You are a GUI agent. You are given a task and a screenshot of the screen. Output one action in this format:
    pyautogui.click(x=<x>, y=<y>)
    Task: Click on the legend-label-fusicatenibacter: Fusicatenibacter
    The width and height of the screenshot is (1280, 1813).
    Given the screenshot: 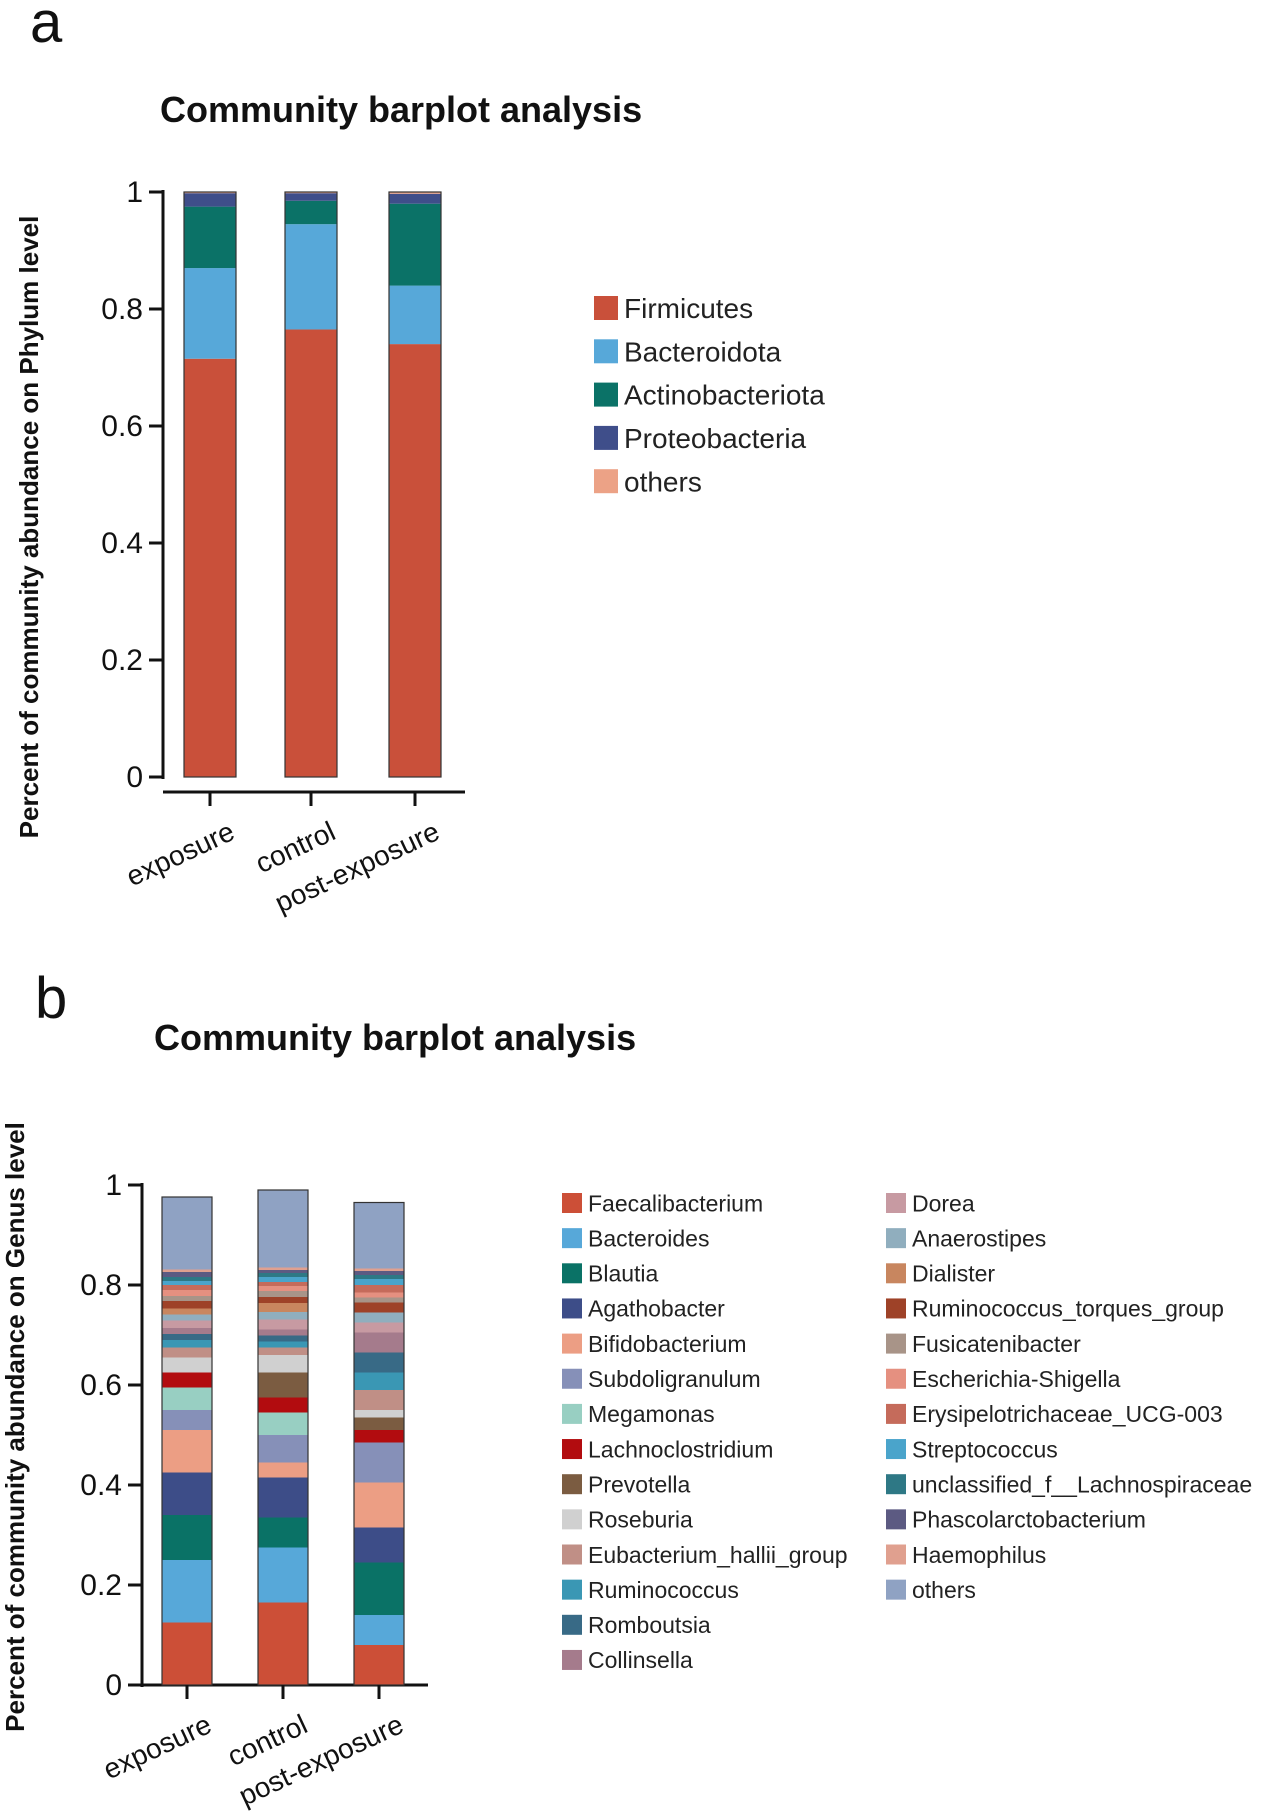 What is the action you would take?
    pyautogui.click(x=996, y=1344)
    